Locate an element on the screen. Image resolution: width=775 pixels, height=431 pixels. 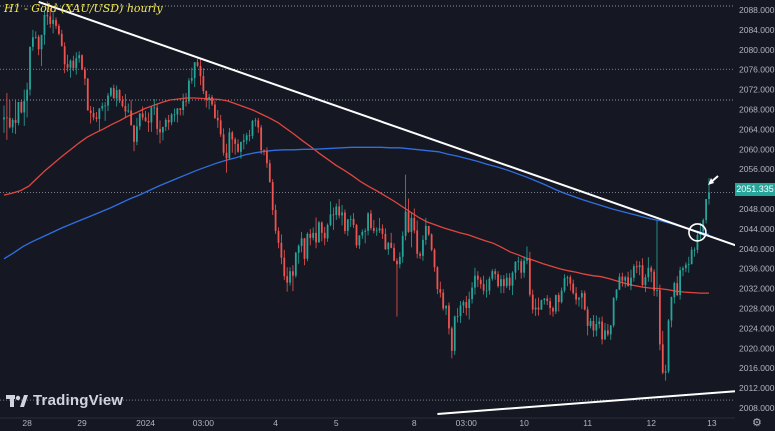
time-axis: 28 29 2024 03:00 4 5 8 03:00 10 11 12 13 is located at coordinates (387, 424).